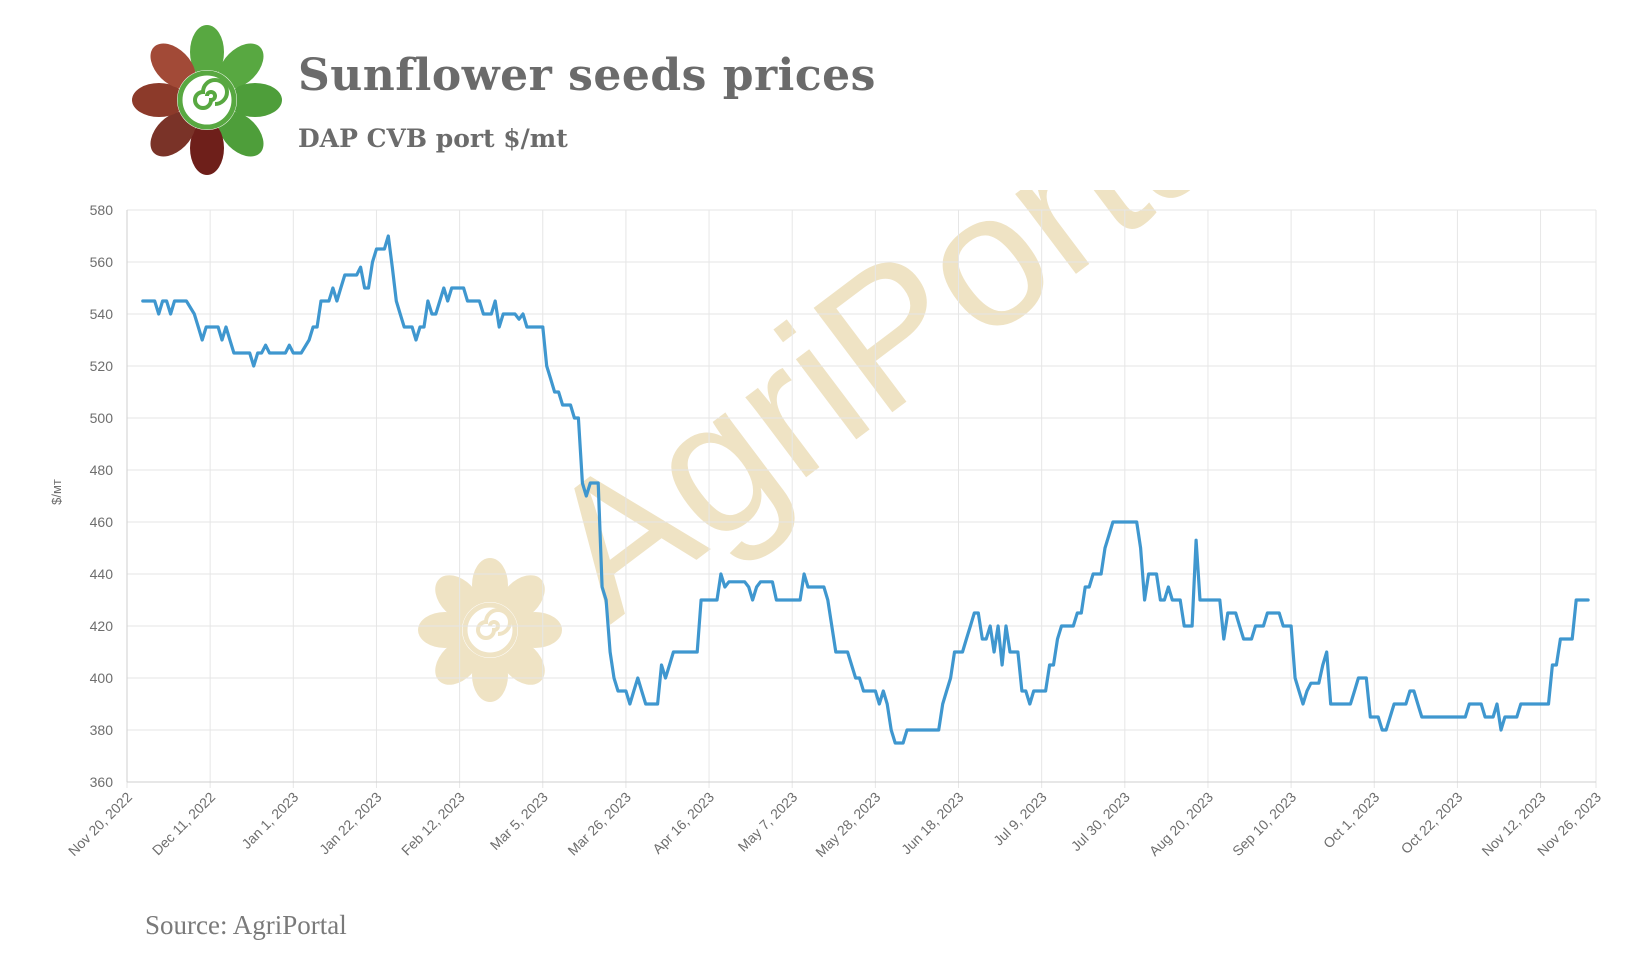  What do you see at coordinates (433, 824) in the screenshot?
I see `x-tick-label: Feb 12, 2023` at bounding box center [433, 824].